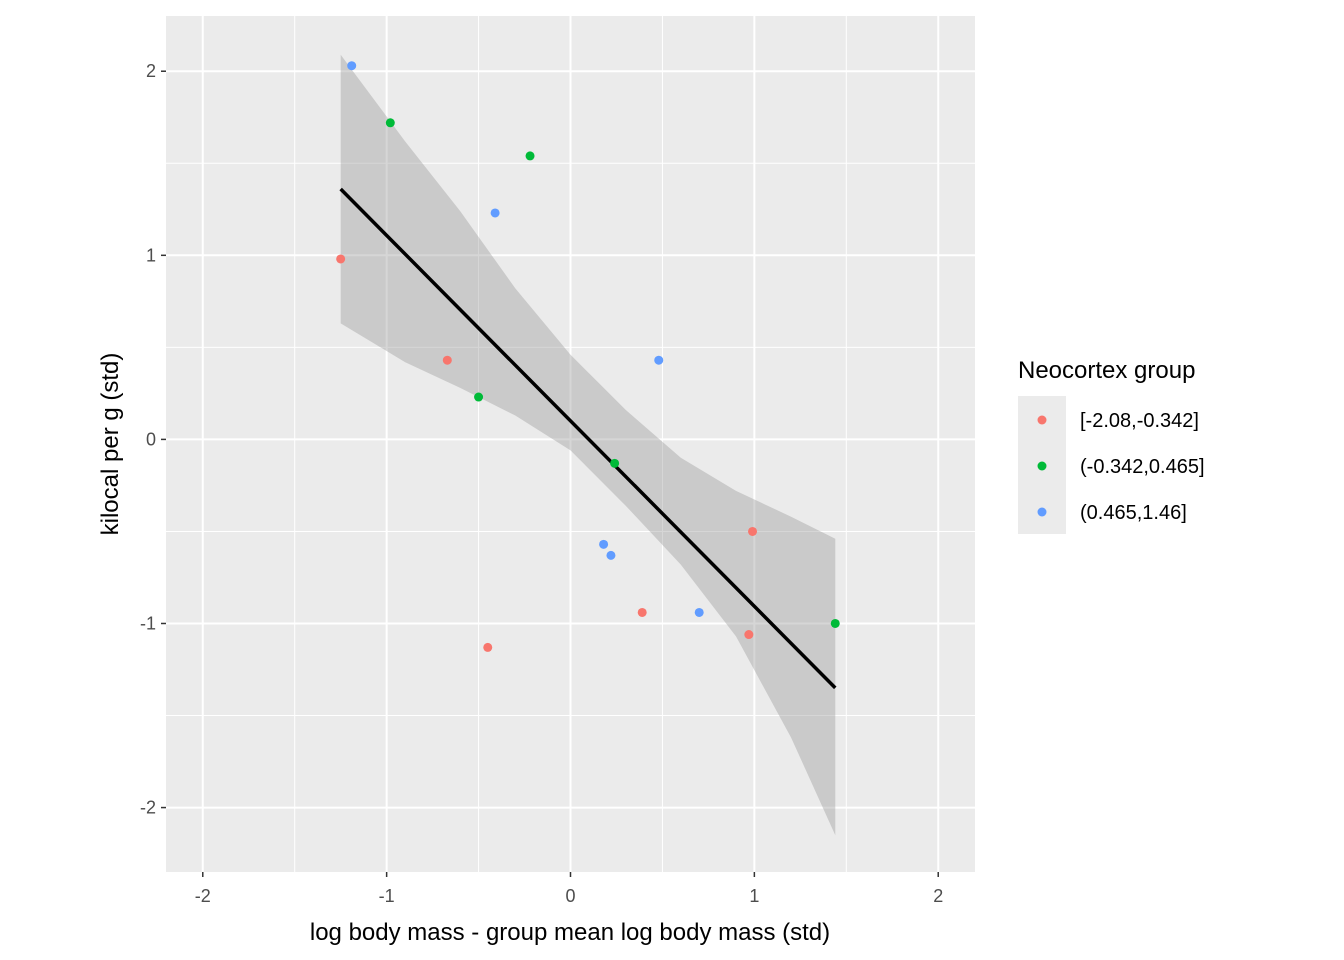 Image resolution: width=1344 pixels, height=960 pixels. I want to click on x-axis-ticks: -2 -1 0 1 2, so click(569, 889).